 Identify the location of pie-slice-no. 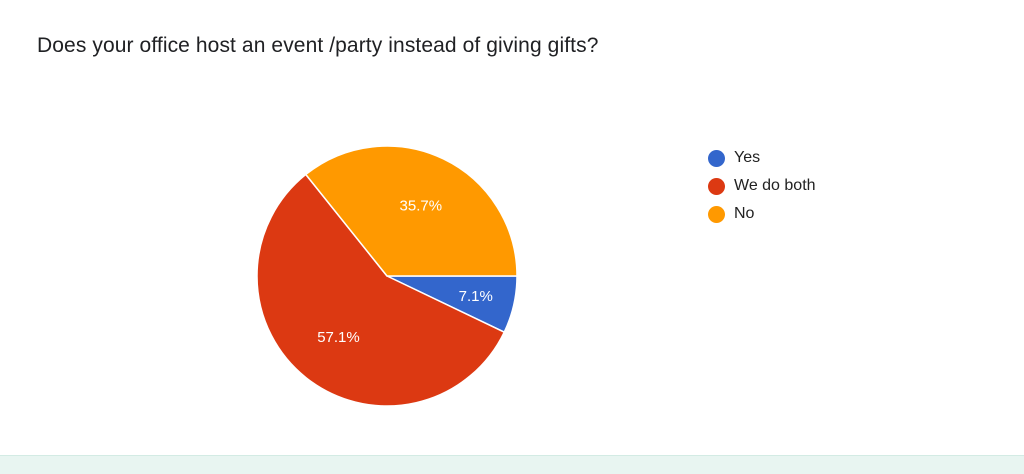
(411, 211).